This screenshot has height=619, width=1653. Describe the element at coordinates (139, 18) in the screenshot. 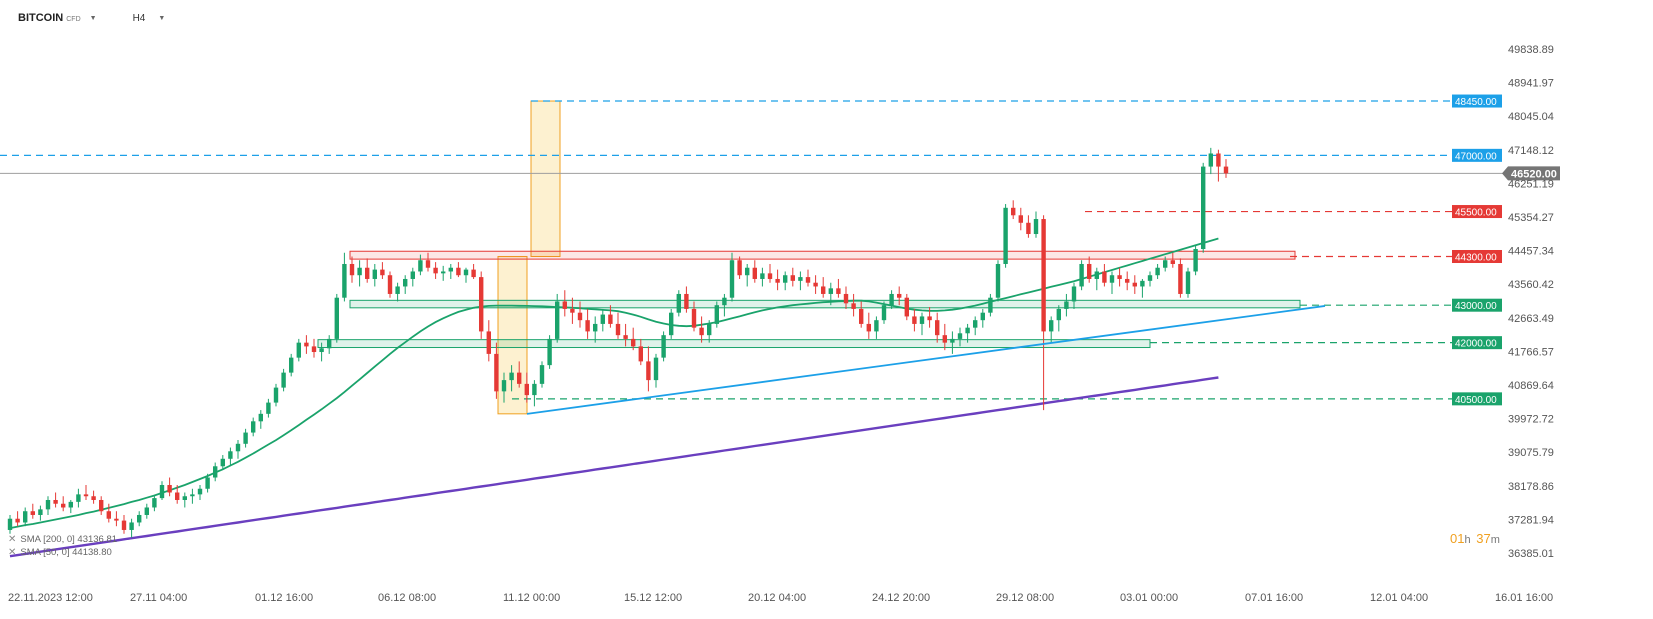

I see `timeframe-selector: H4` at that location.